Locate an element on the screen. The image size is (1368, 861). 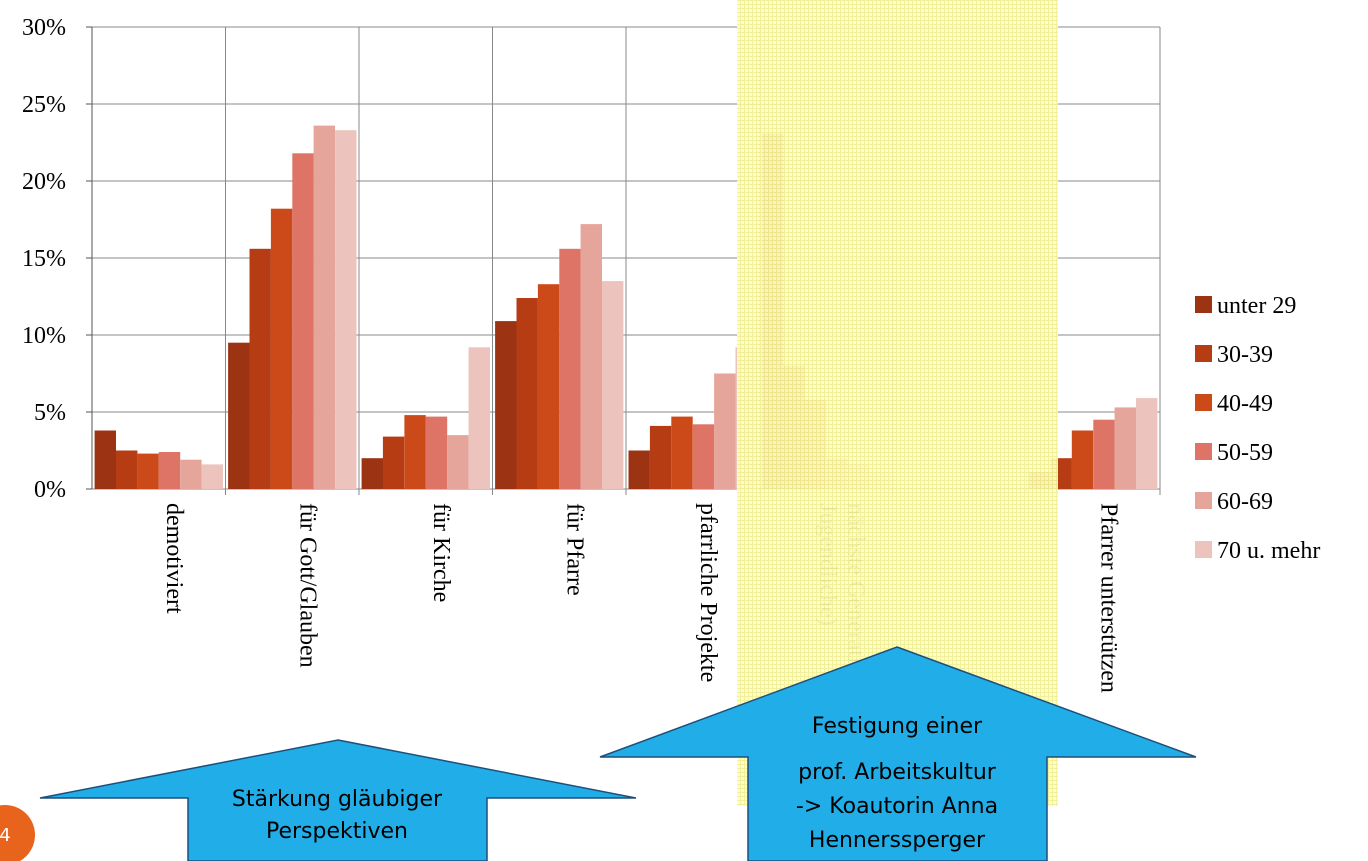
y-axis: 0% 5% 10% 15% 20% 25% 30% is located at coordinates (57, 259).